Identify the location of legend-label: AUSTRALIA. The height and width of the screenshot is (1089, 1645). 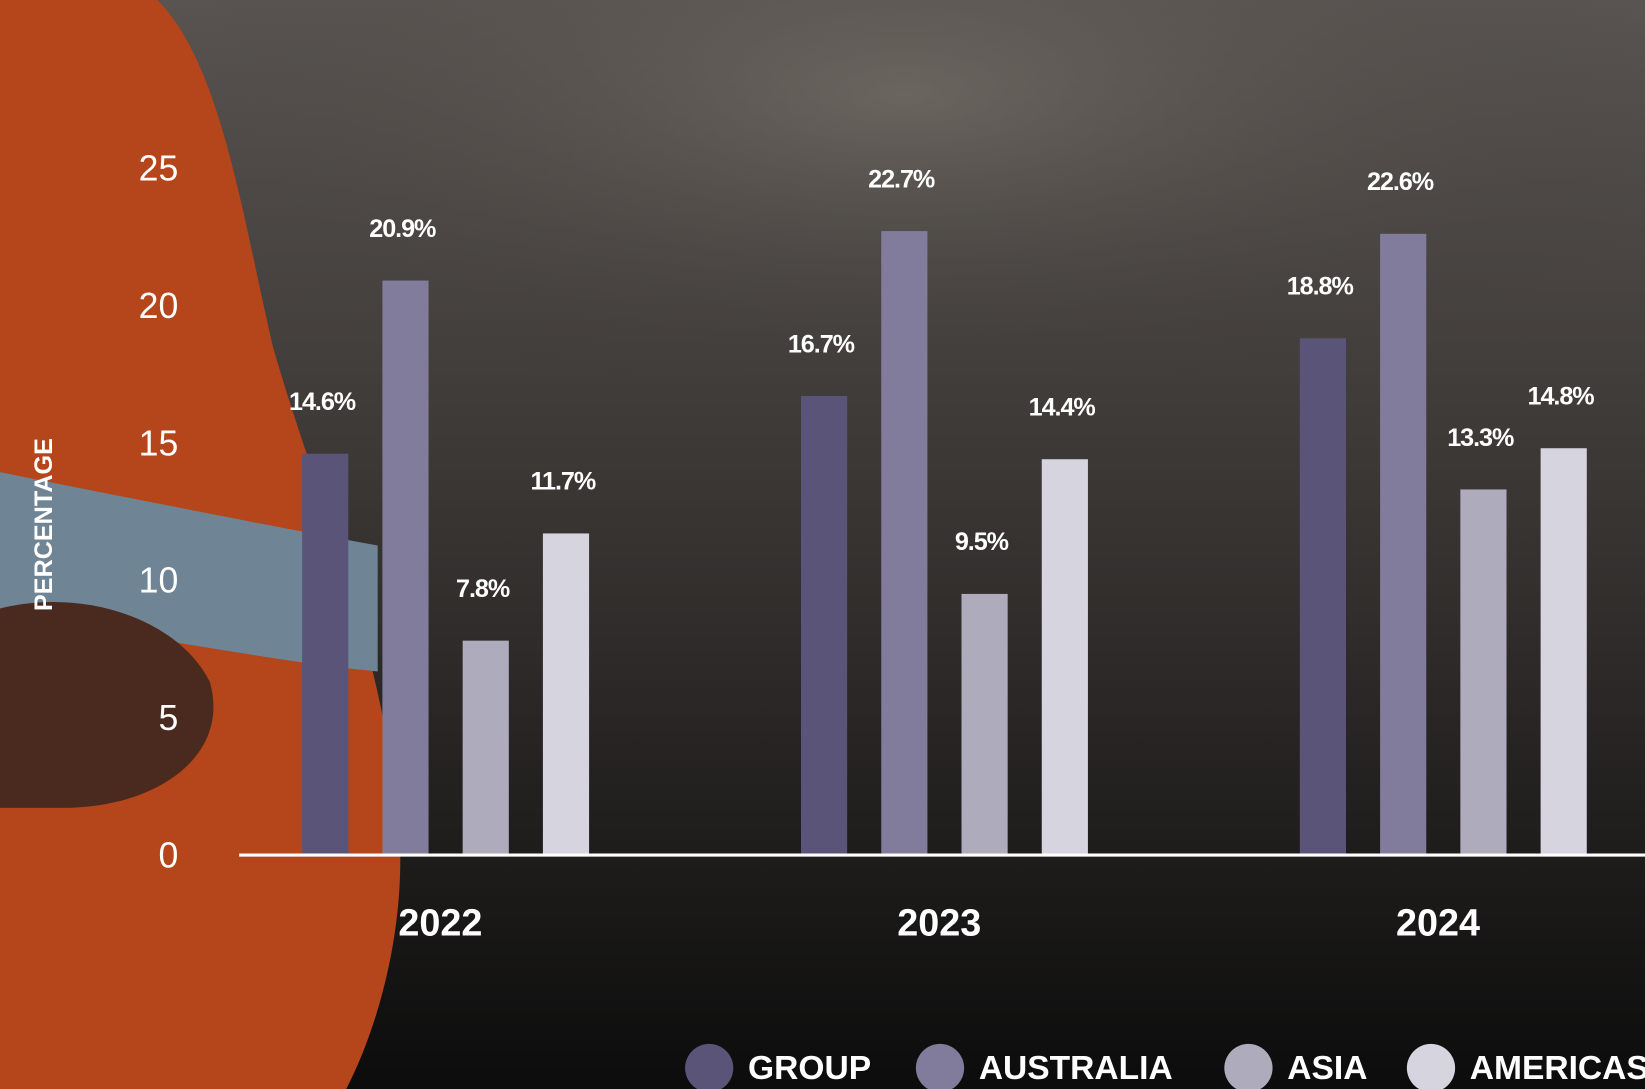
(1076, 1068).